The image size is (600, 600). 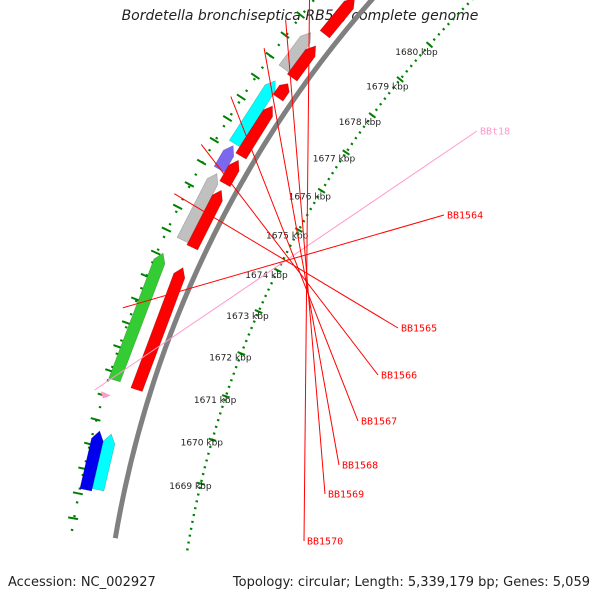 What do you see at coordinates (82, 582) in the screenshot?
I see `accession-text: Accession: NC_002927` at bounding box center [82, 582].